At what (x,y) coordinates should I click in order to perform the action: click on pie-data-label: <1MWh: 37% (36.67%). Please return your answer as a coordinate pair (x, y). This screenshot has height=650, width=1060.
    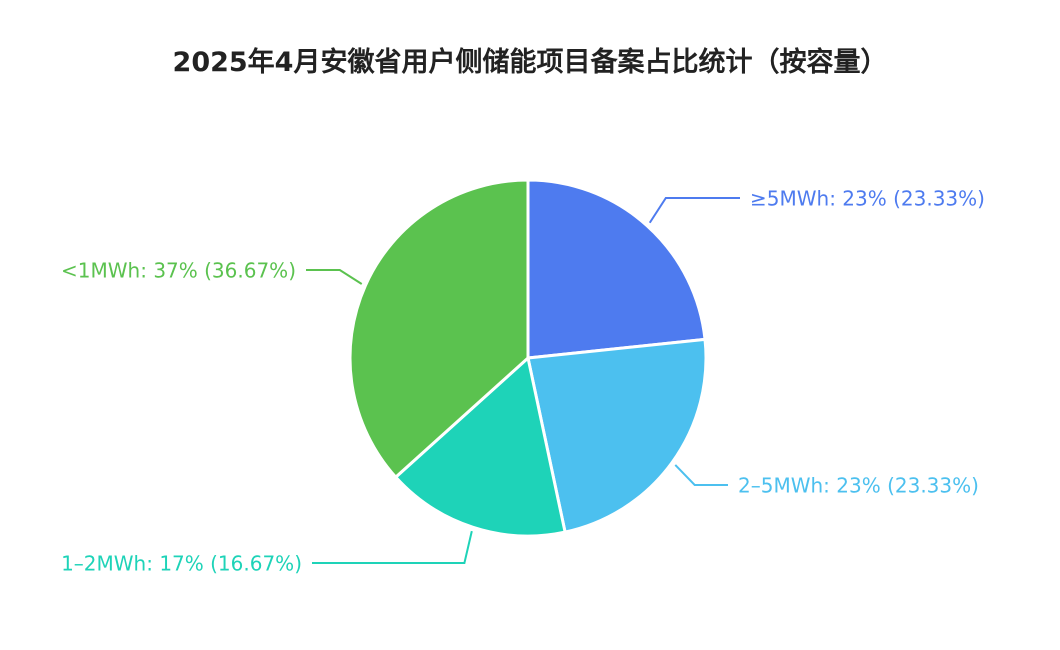
    Looking at the image, I should click on (178, 271).